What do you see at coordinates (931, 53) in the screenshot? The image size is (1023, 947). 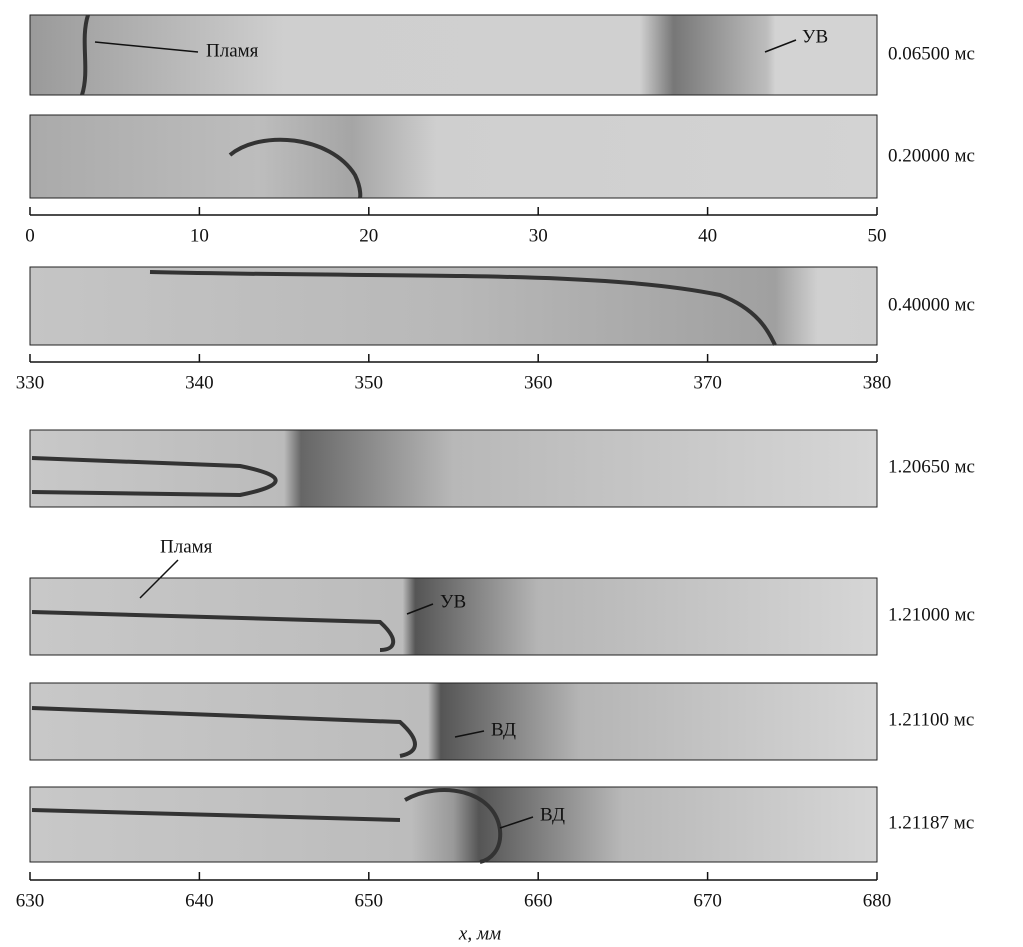 I see `time-label: 0.06500 мс` at bounding box center [931, 53].